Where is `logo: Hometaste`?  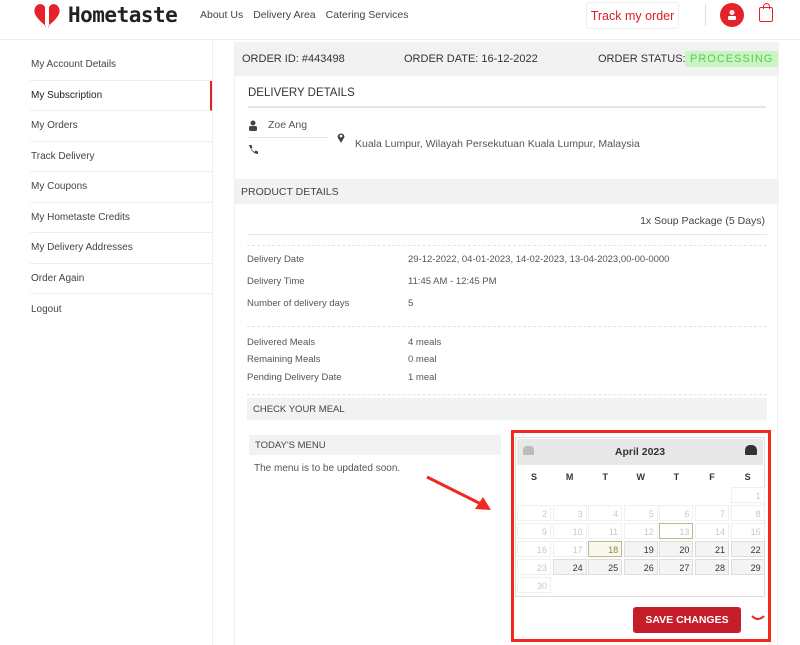
logo: Hometaste is located at coordinates (105, 15).